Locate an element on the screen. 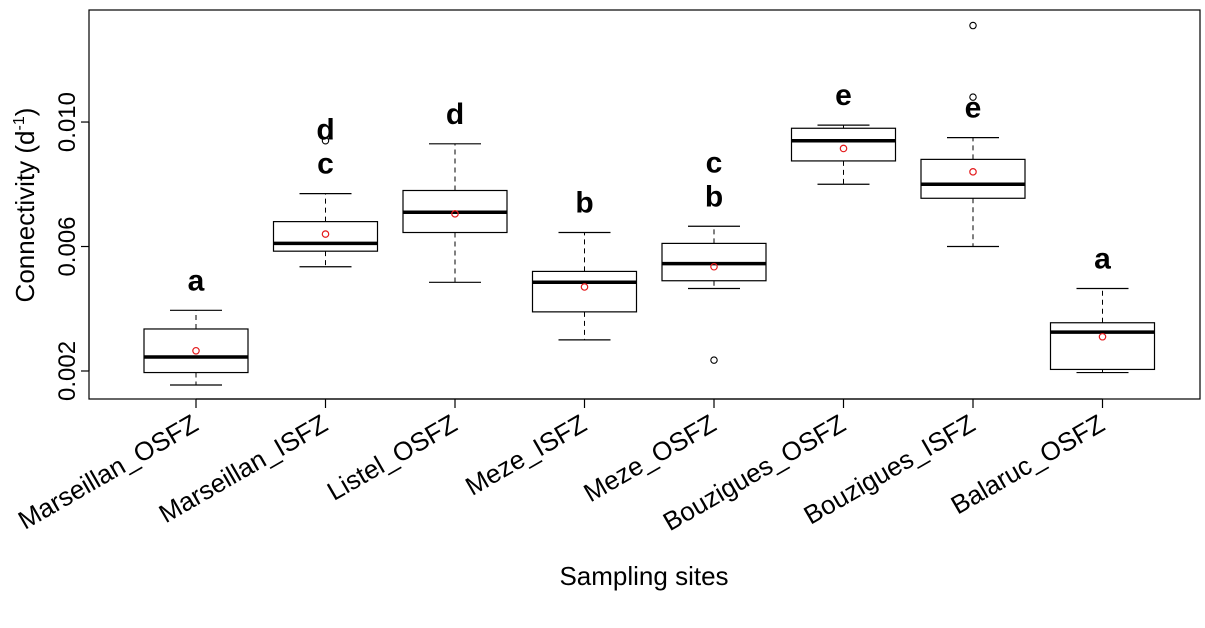  y-tick-label: 0.006 is located at coordinates (67, 246).